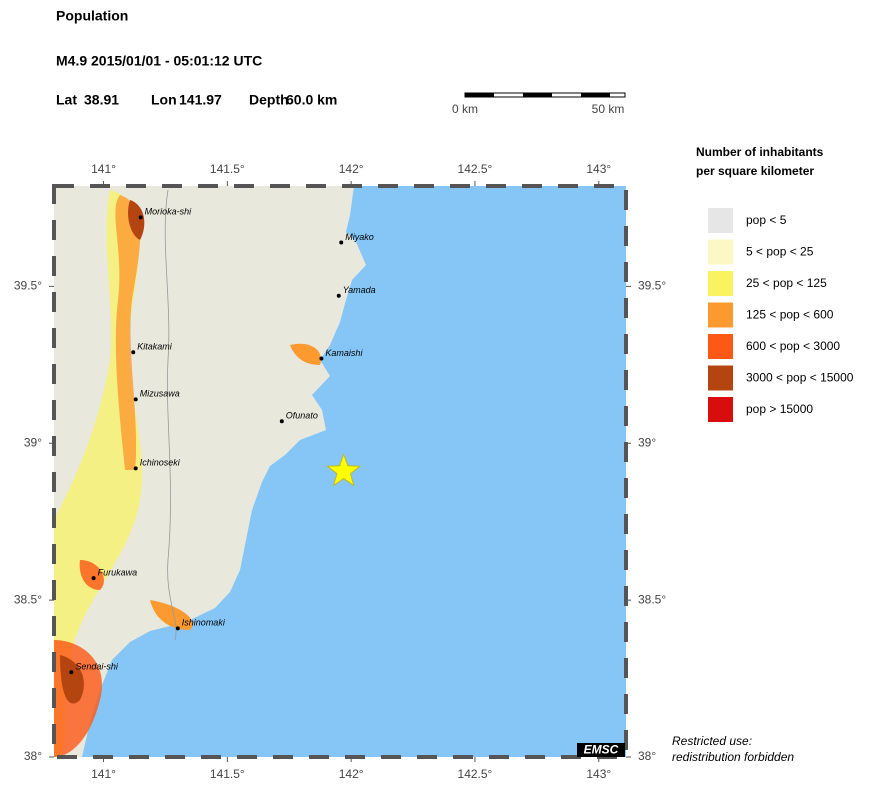 The image size is (878, 790). Describe the element at coordinates (755, 171) in the screenshot. I see `legend-title: per square kilometer` at that location.